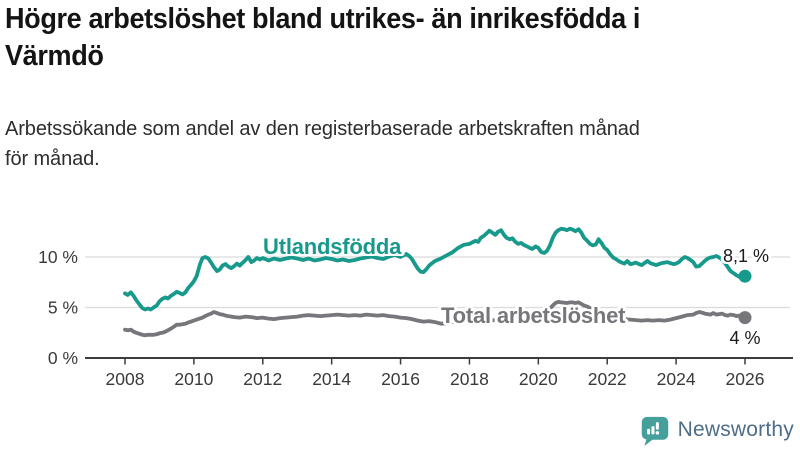 The width and height of the screenshot is (800, 450). What do you see at coordinates (193, 379) in the screenshot?
I see `x-axis-label: 2010` at bounding box center [193, 379].